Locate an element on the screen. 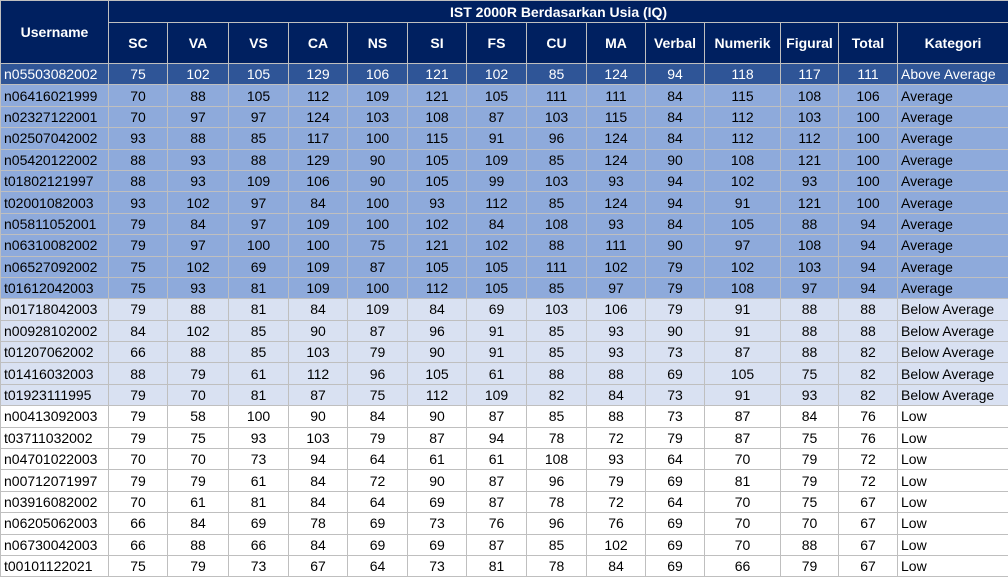 The image size is (1008, 577). column-header: CU is located at coordinates (556, 43).